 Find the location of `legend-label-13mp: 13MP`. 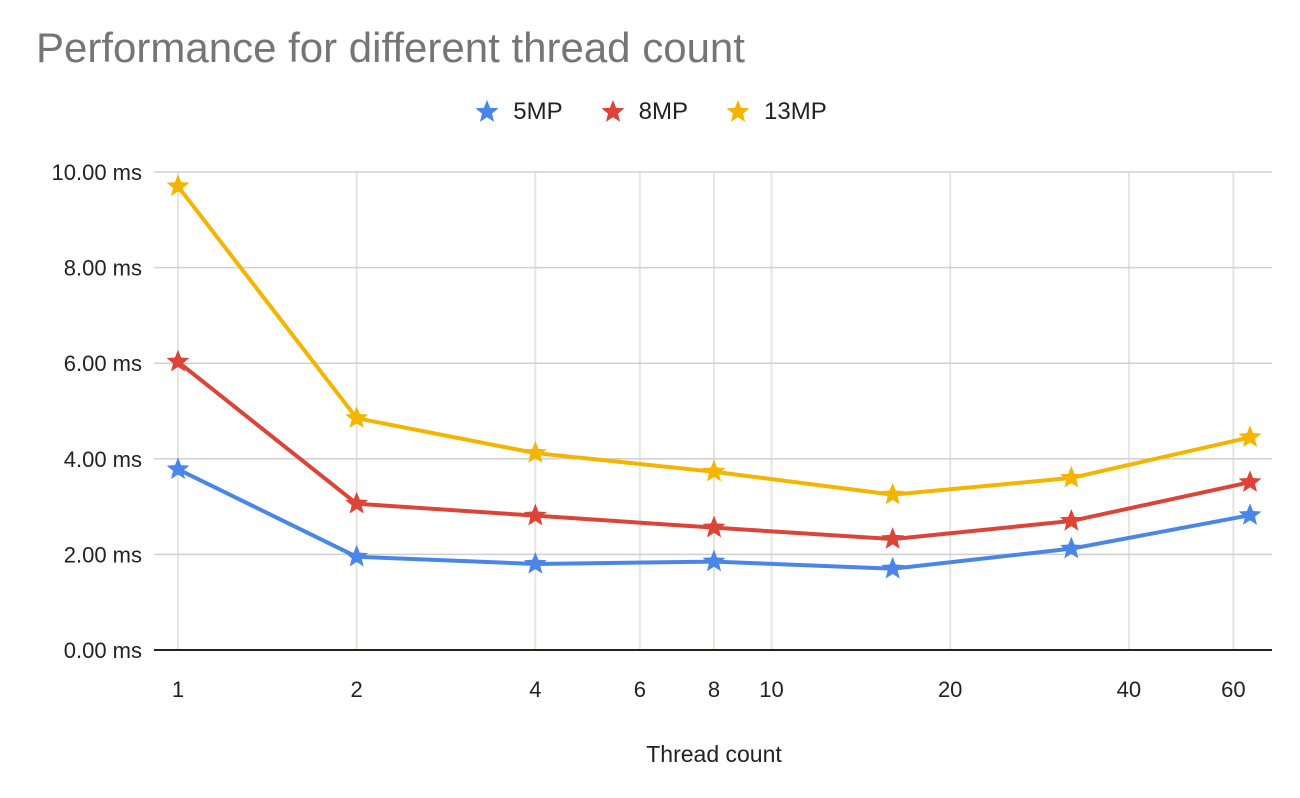

legend-label-13mp: 13MP is located at coordinates (795, 111).